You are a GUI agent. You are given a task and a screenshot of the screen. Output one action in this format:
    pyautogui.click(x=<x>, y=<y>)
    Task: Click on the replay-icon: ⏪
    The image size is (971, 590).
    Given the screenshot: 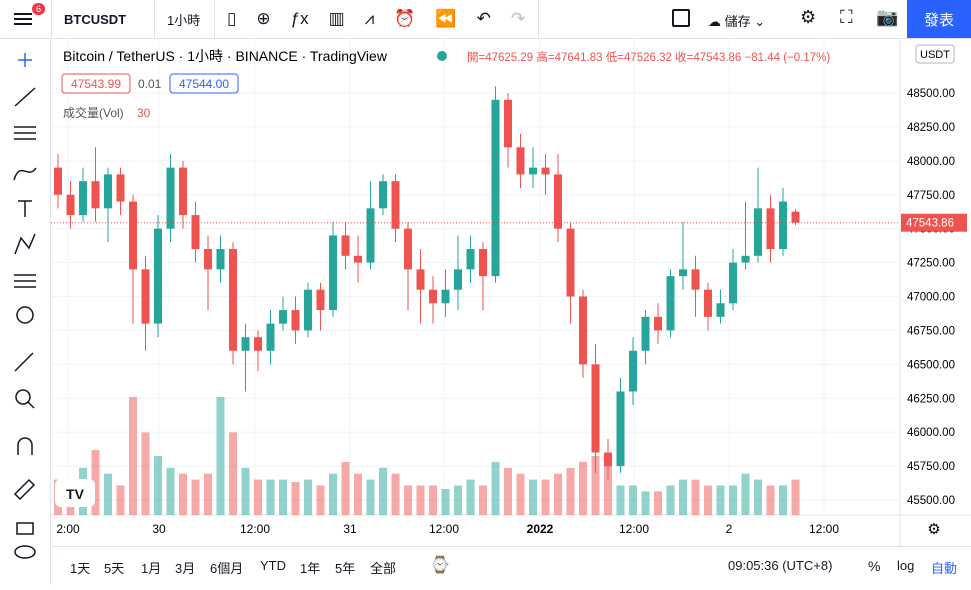 What is the action you would take?
    pyautogui.click(x=446, y=18)
    